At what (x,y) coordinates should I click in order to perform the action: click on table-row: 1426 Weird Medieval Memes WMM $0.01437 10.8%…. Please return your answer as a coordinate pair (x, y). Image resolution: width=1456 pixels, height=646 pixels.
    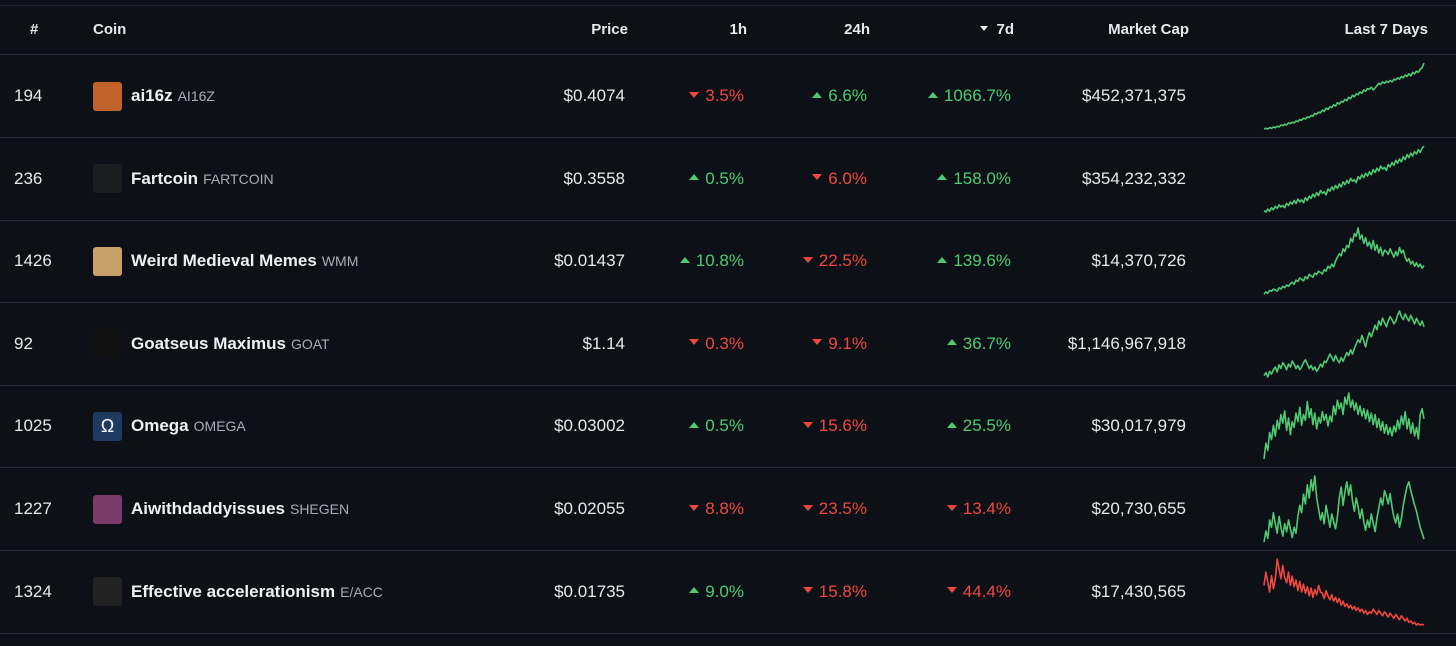
    Looking at the image, I should click on (728, 262).